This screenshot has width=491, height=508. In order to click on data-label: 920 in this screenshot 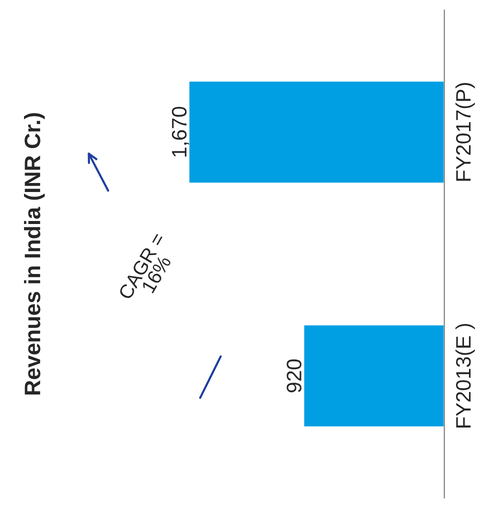, I will do `click(294, 375)`.